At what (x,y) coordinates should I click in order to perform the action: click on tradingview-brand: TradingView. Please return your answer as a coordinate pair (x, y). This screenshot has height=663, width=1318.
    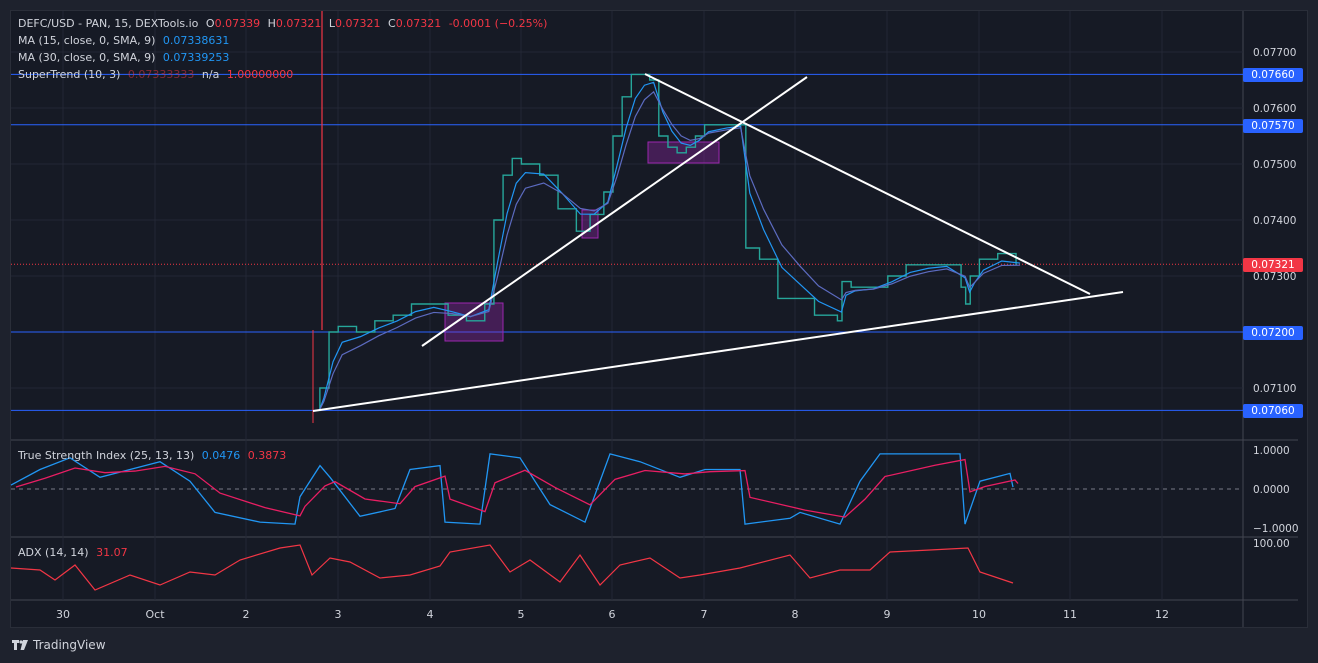
    Looking at the image, I should click on (59, 645).